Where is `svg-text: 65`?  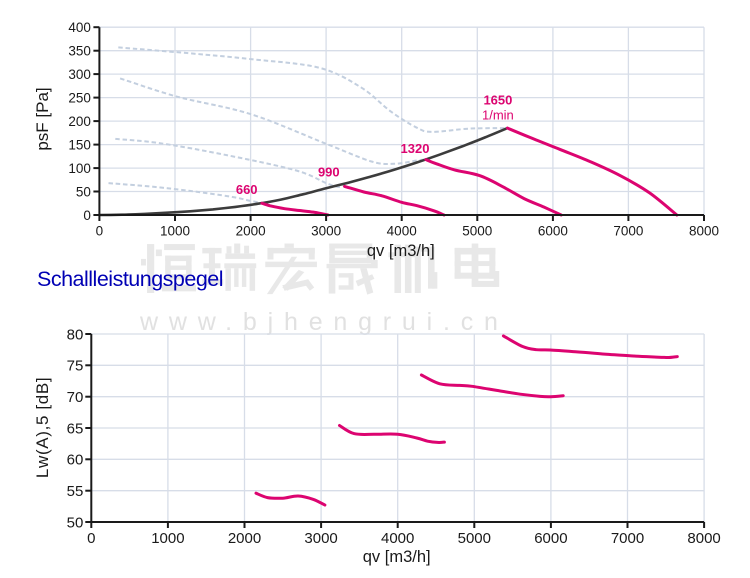 svg-text: 65 is located at coordinates (75, 428).